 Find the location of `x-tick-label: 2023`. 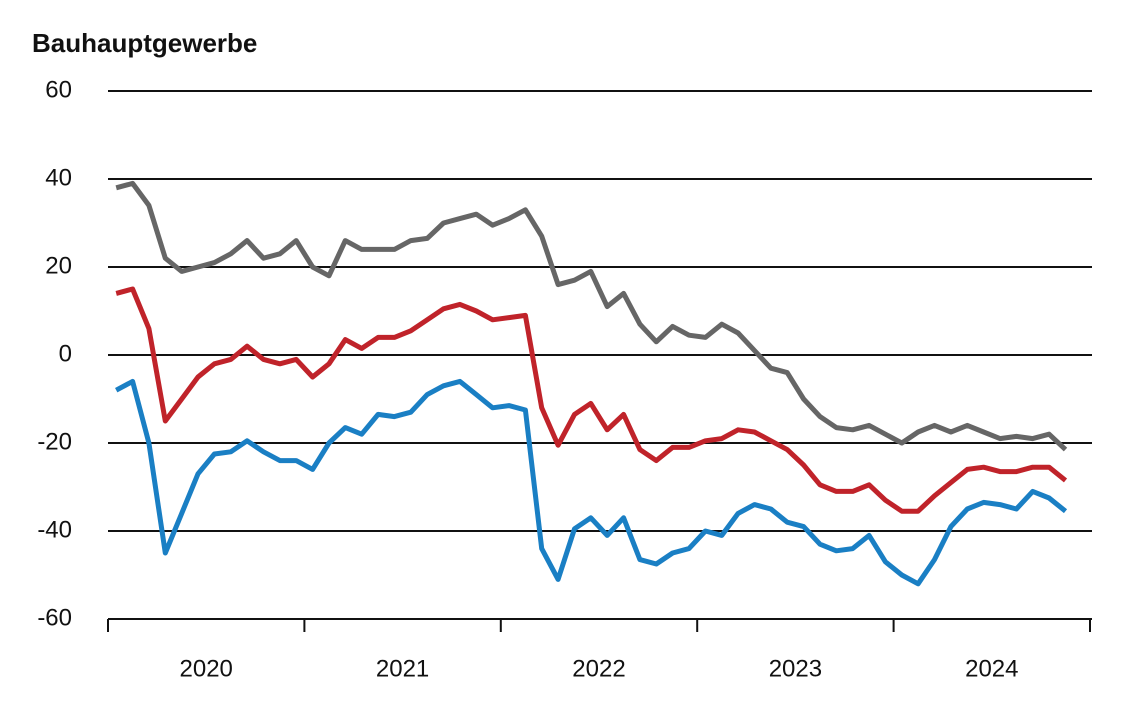

x-tick-label: 2023 is located at coordinates (795, 668).